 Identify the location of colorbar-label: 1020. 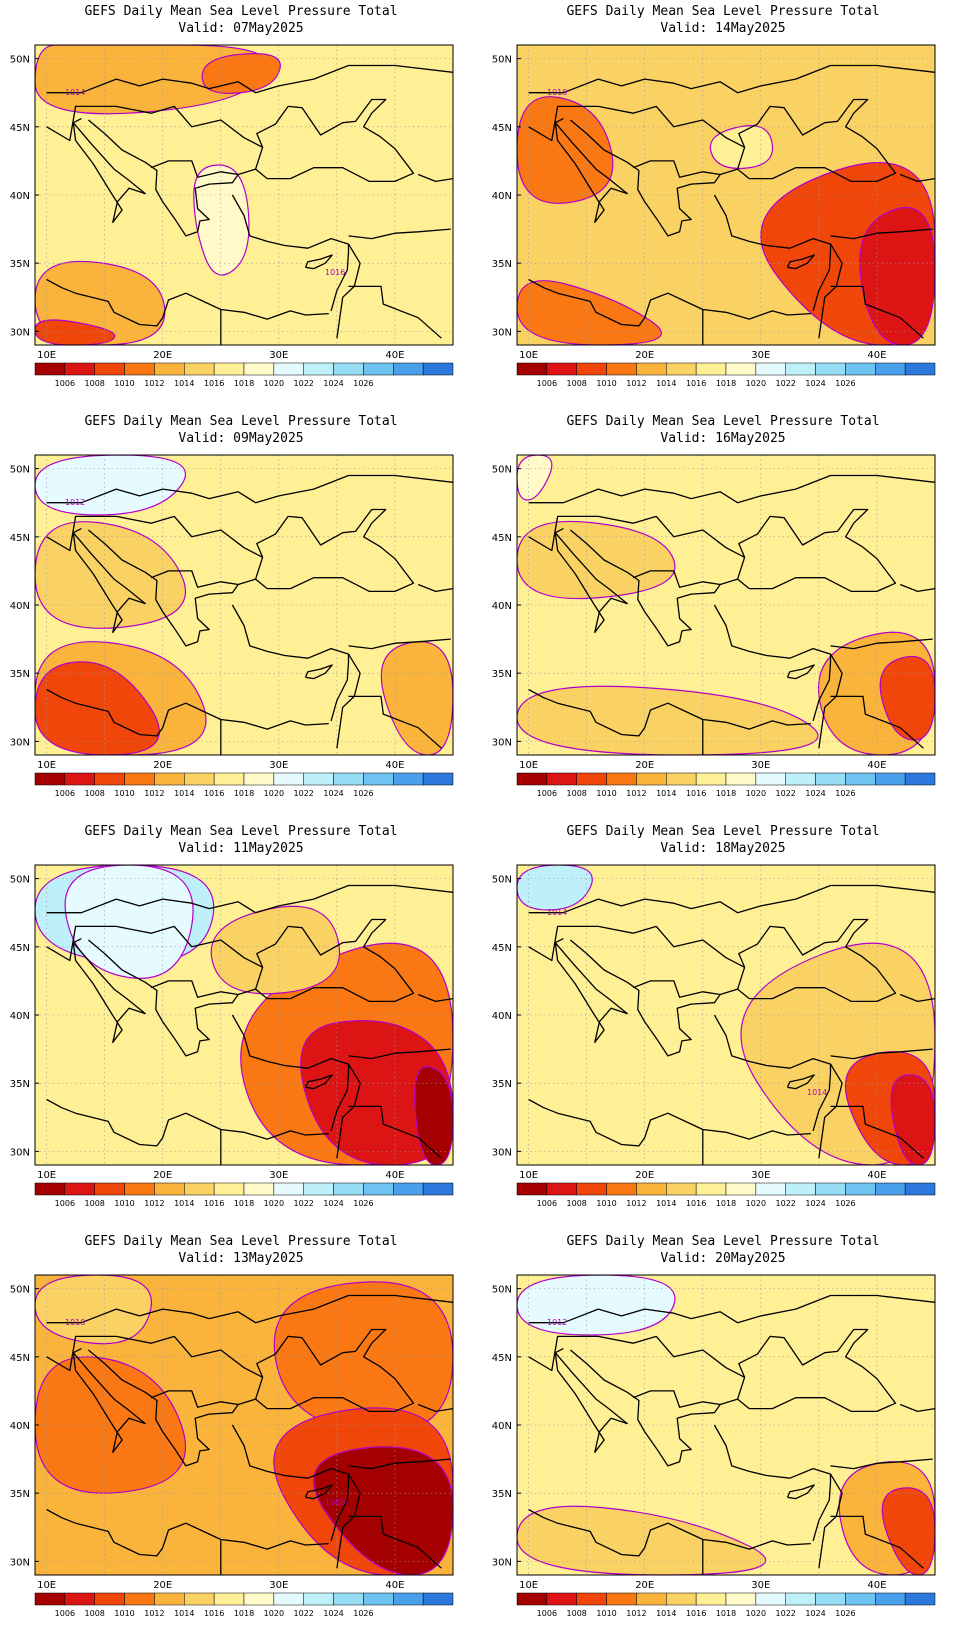
(756, 1203).